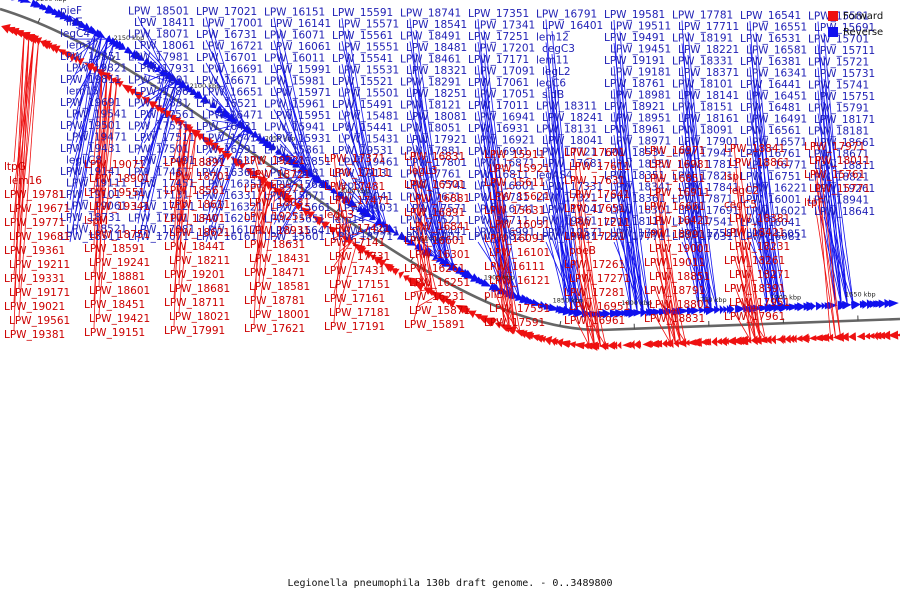 This screenshot has width=900, height=600. What do you see at coordinates (158, 173) in the screenshot?
I see `reverse-gene-label: LPW_17461` at bounding box center [158, 173].